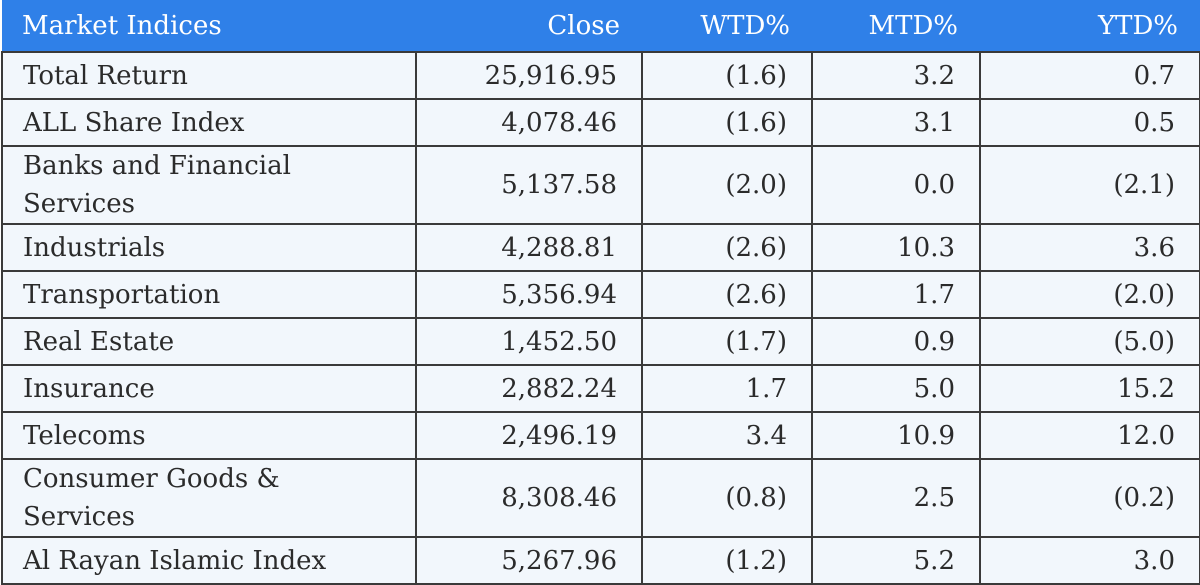 This screenshot has width=1200, height=585. Describe the element at coordinates (896, 388) in the screenshot. I see `mtd-value: 5.0` at that location.